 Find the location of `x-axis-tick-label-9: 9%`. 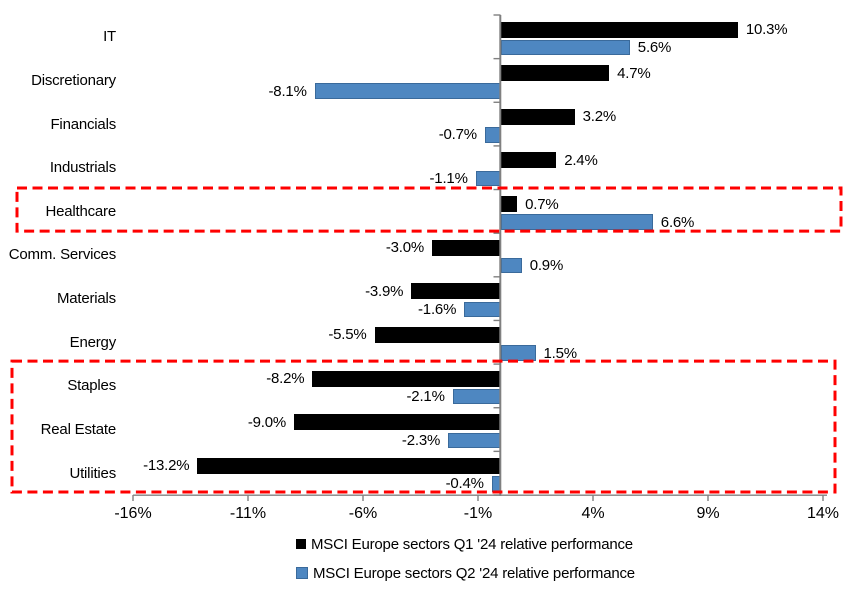

x-axis-tick-label-9: 9% is located at coordinates (708, 513).